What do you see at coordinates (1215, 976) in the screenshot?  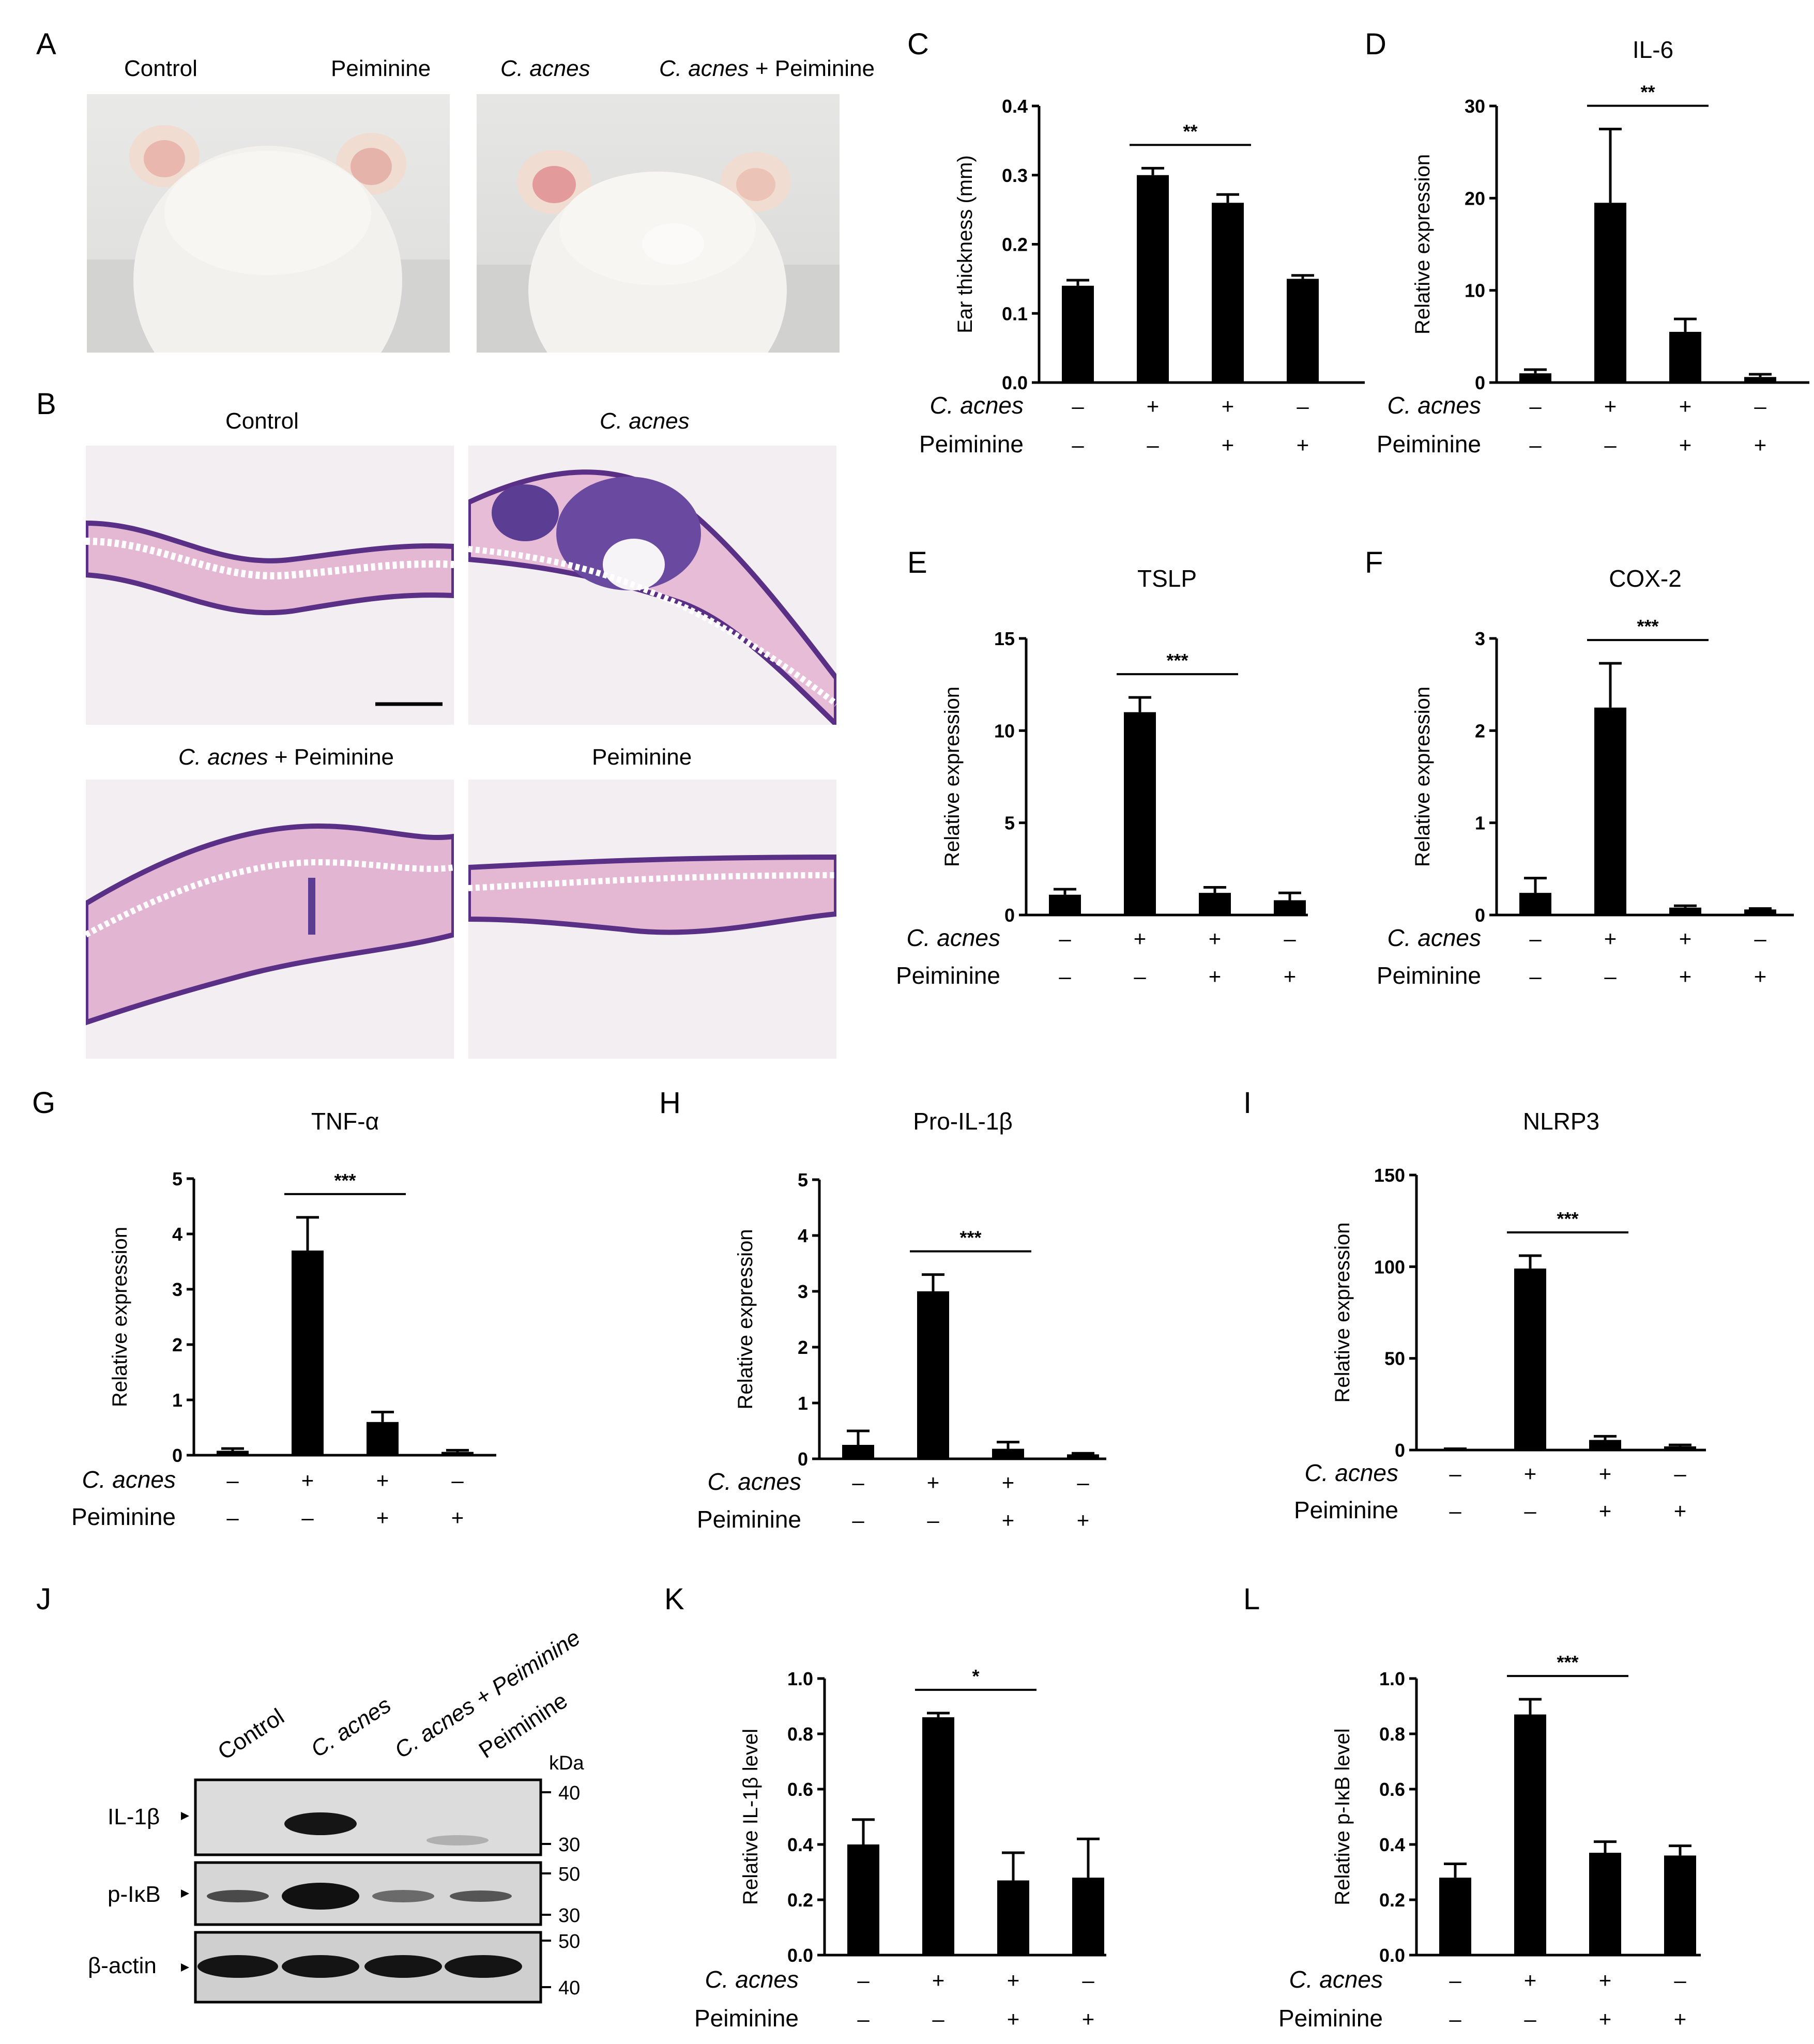 I see `chart-e-row-mark-peiminine: +` at bounding box center [1215, 976].